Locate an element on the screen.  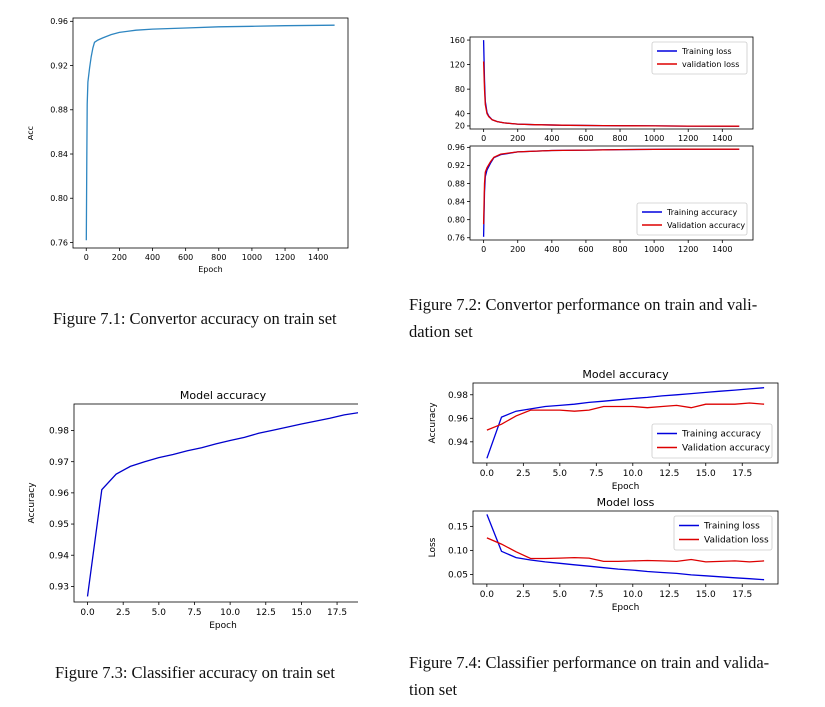
y-tick-label: 0.95 is located at coordinates (59, 525).